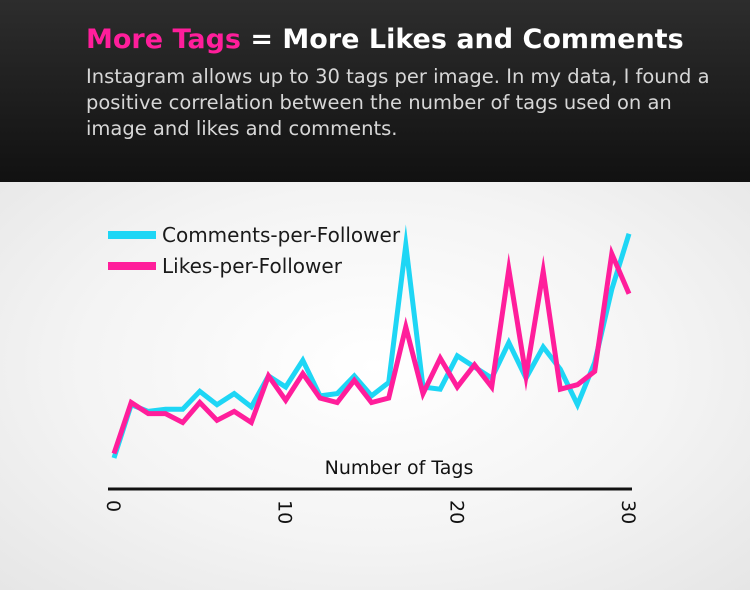 This screenshot has height=590, width=750. What do you see at coordinates (132, 266) in the screenshot?
I see `legend-swatch-likes` at bounding box center [132, 266].